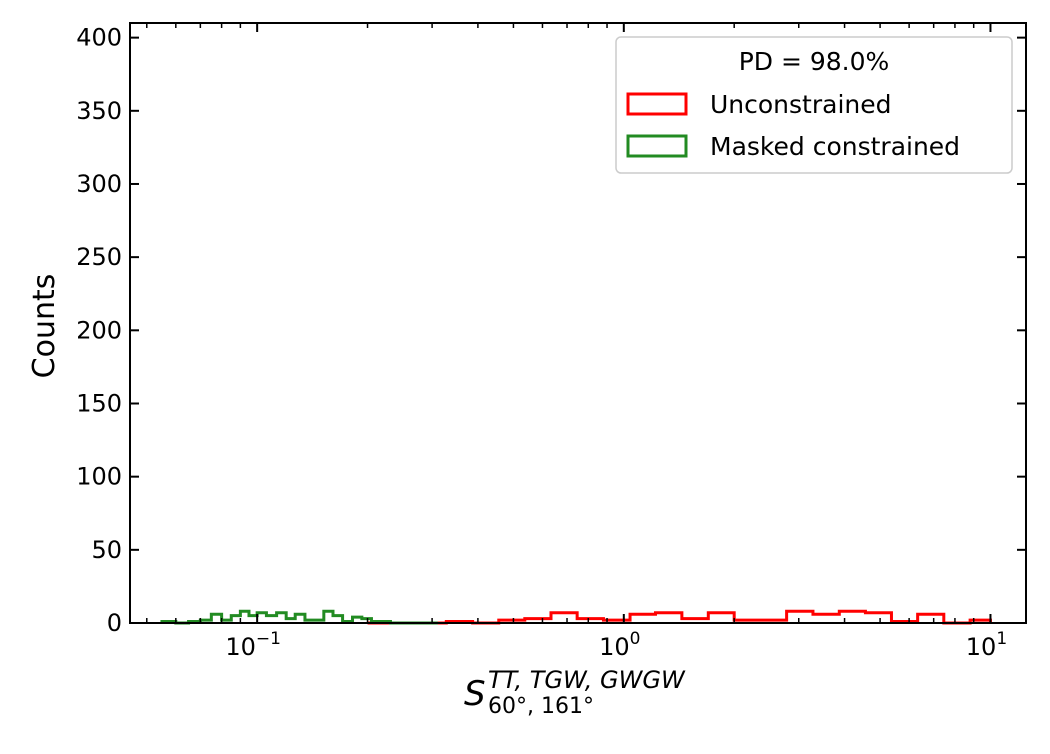 This screenshot has width=1050, height=754. What do you see at coordinates (679, 617) in the screenshot?
I see `histogram-series-unconstrained` at bounding box center [679, 617].